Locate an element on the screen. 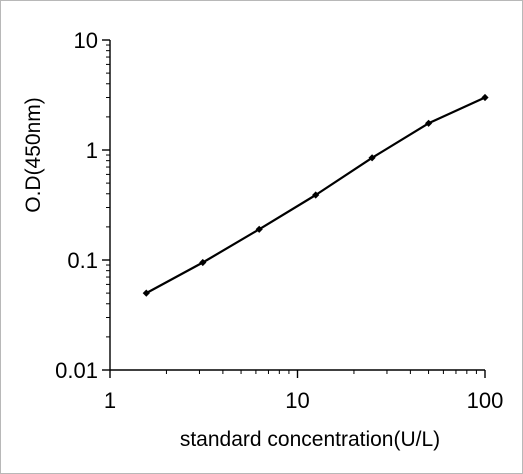 The width and height of the screenshot is (523, 474). x-axis-title: standard concentration(U/L) is located at coordinates (310, 439).